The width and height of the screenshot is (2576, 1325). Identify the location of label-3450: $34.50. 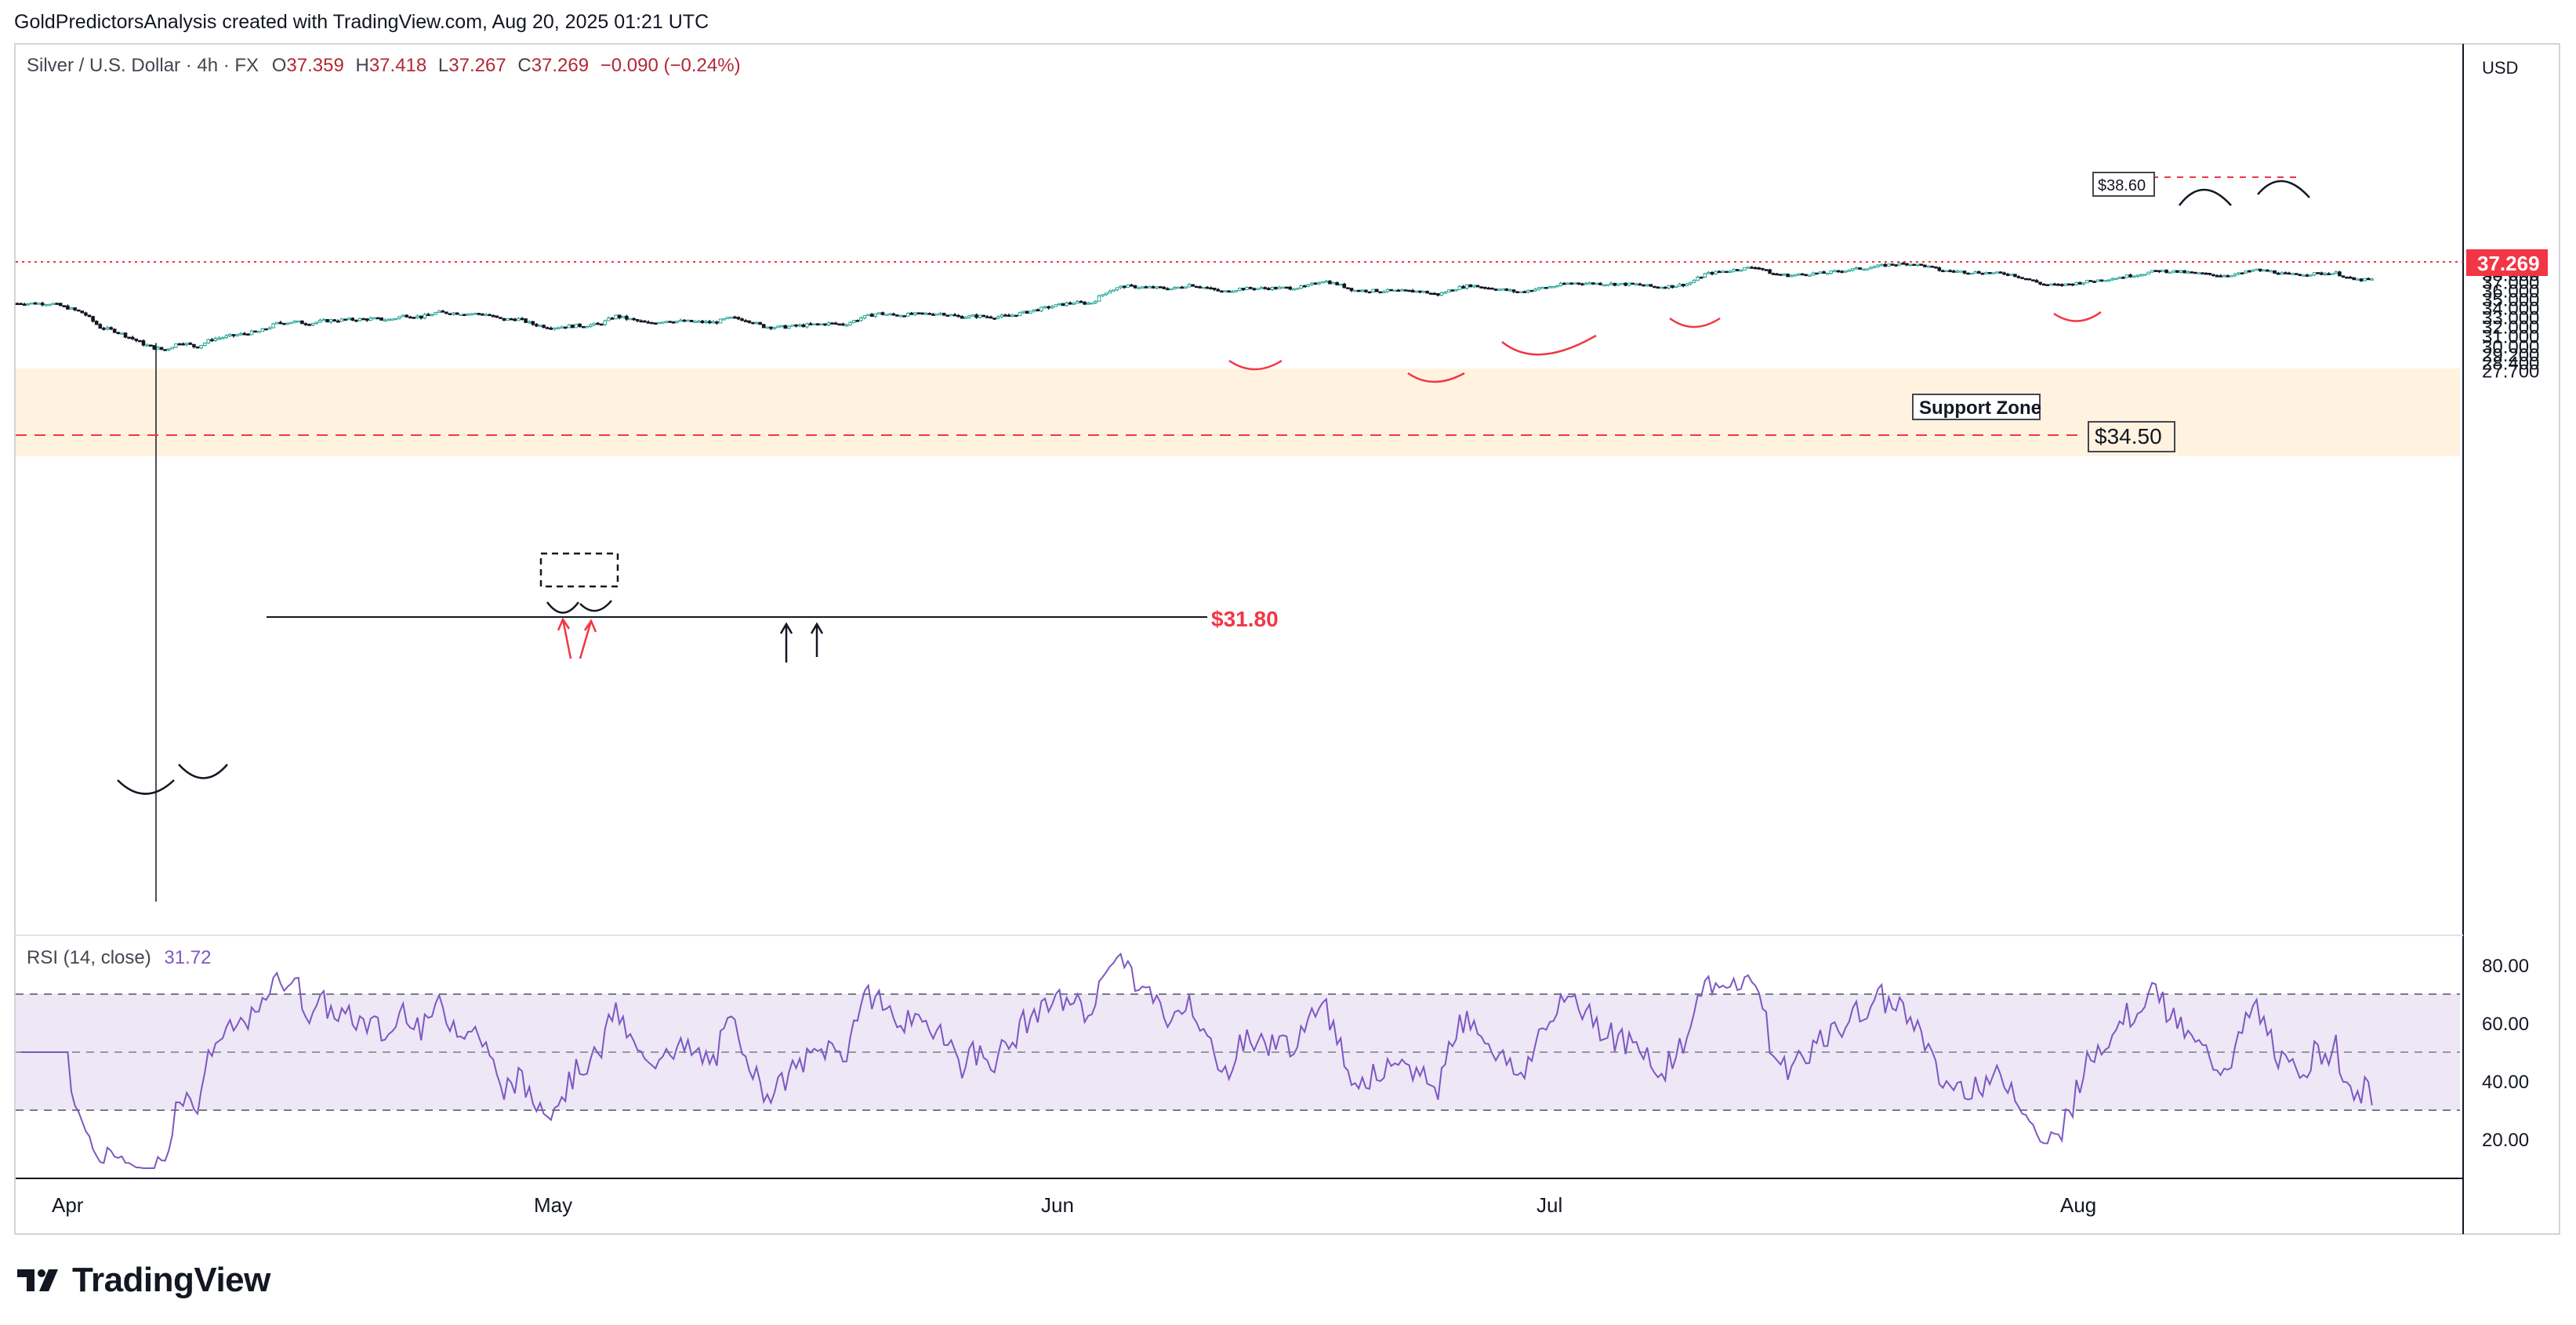
(2132, 436).